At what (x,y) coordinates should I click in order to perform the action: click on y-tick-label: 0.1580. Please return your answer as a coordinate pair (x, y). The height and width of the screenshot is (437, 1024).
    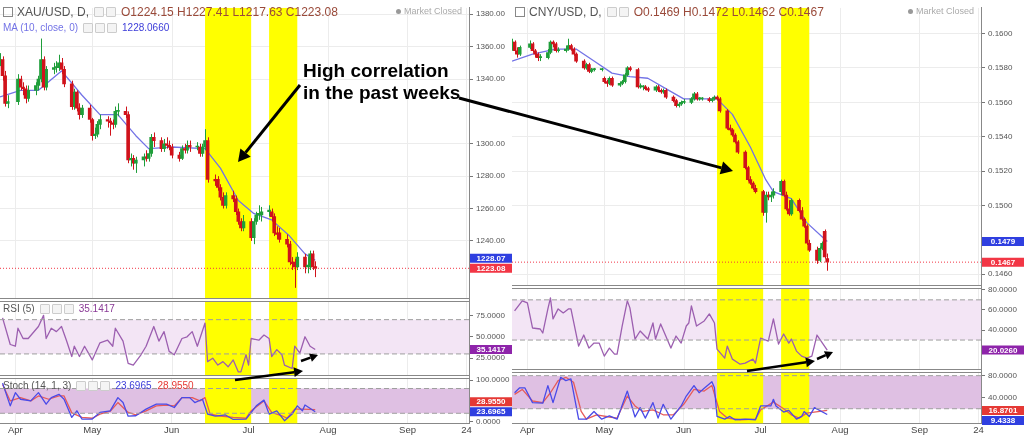
    Looking at the image, I should click on (1001, 68).